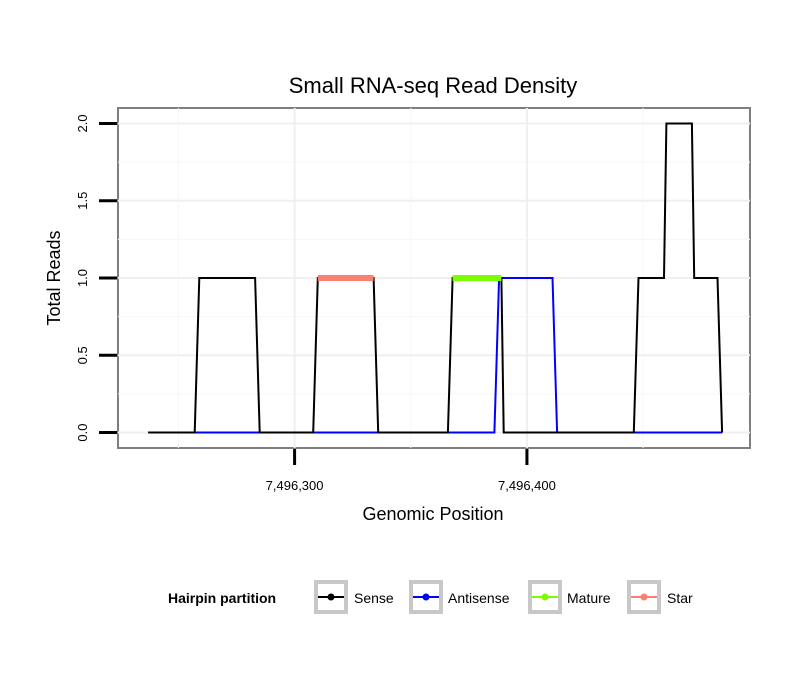 This screenshot has height=690, width=810. I want to click on y-axis-title: Total Reads, so click(54, 277).